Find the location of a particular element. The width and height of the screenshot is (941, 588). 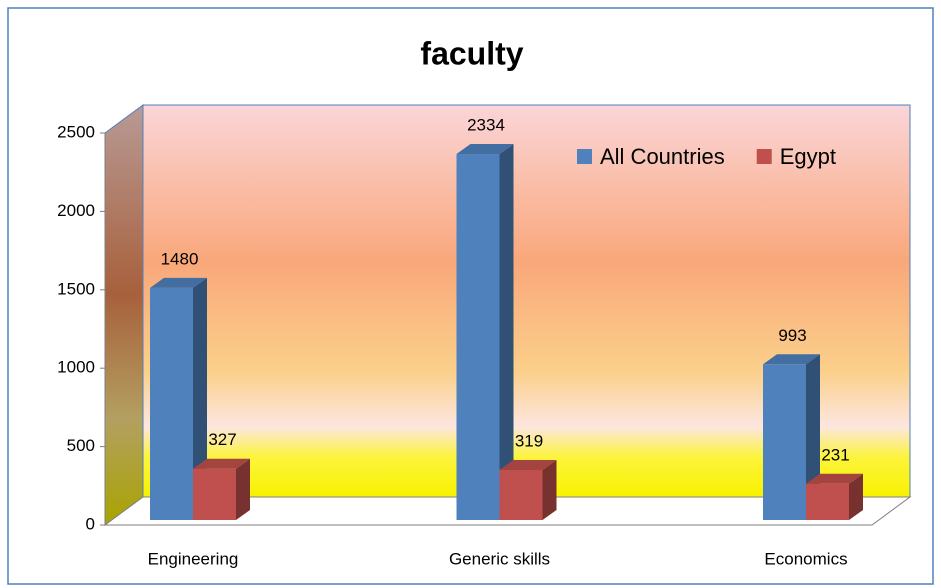

chart-title: faculty is located at coordinates (471, 53).